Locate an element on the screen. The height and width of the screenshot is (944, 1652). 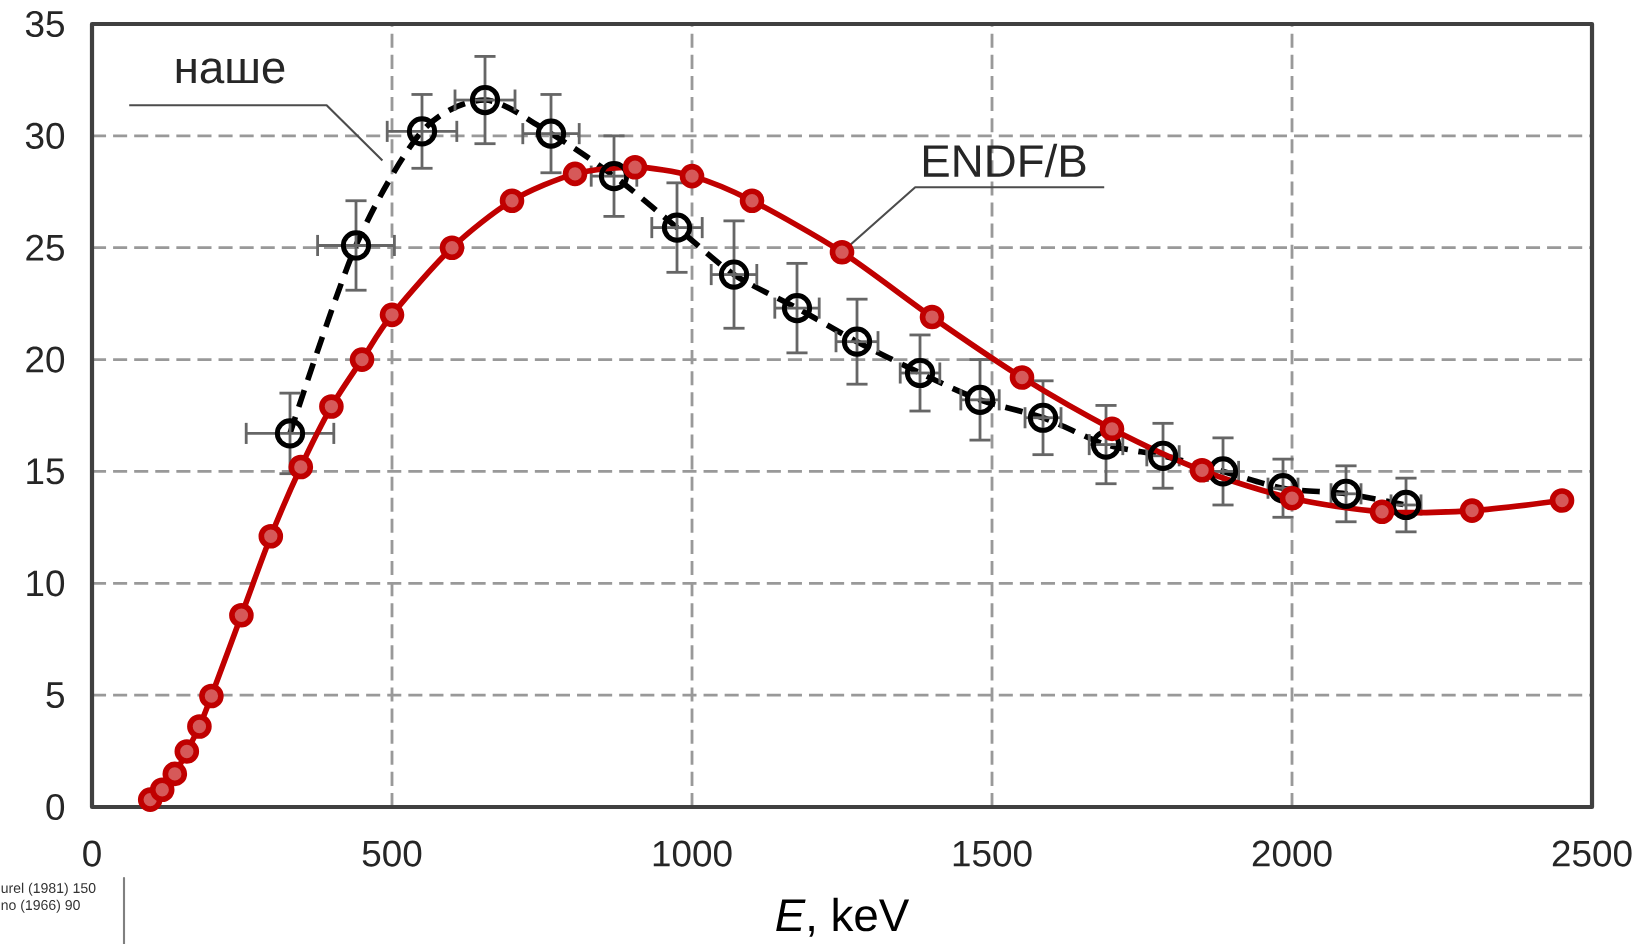
text: urel (1981) 150 is located at coordinates (48, 889).